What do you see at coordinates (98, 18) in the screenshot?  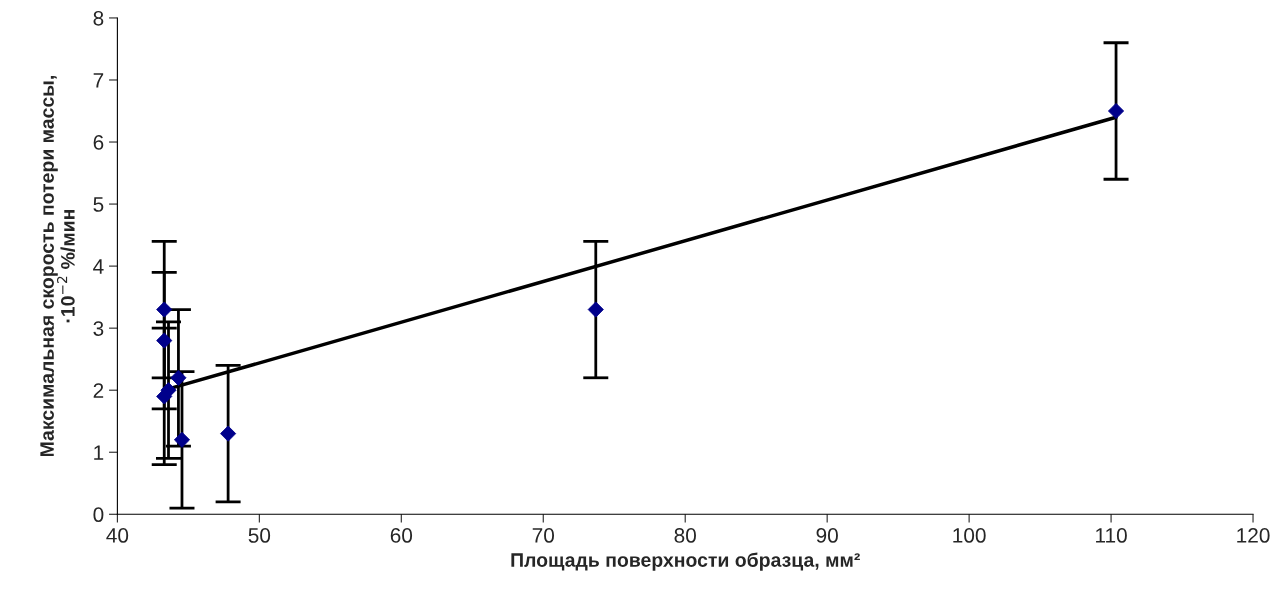 I see `y-tick-label: 8` at bounding box center [98, 18].